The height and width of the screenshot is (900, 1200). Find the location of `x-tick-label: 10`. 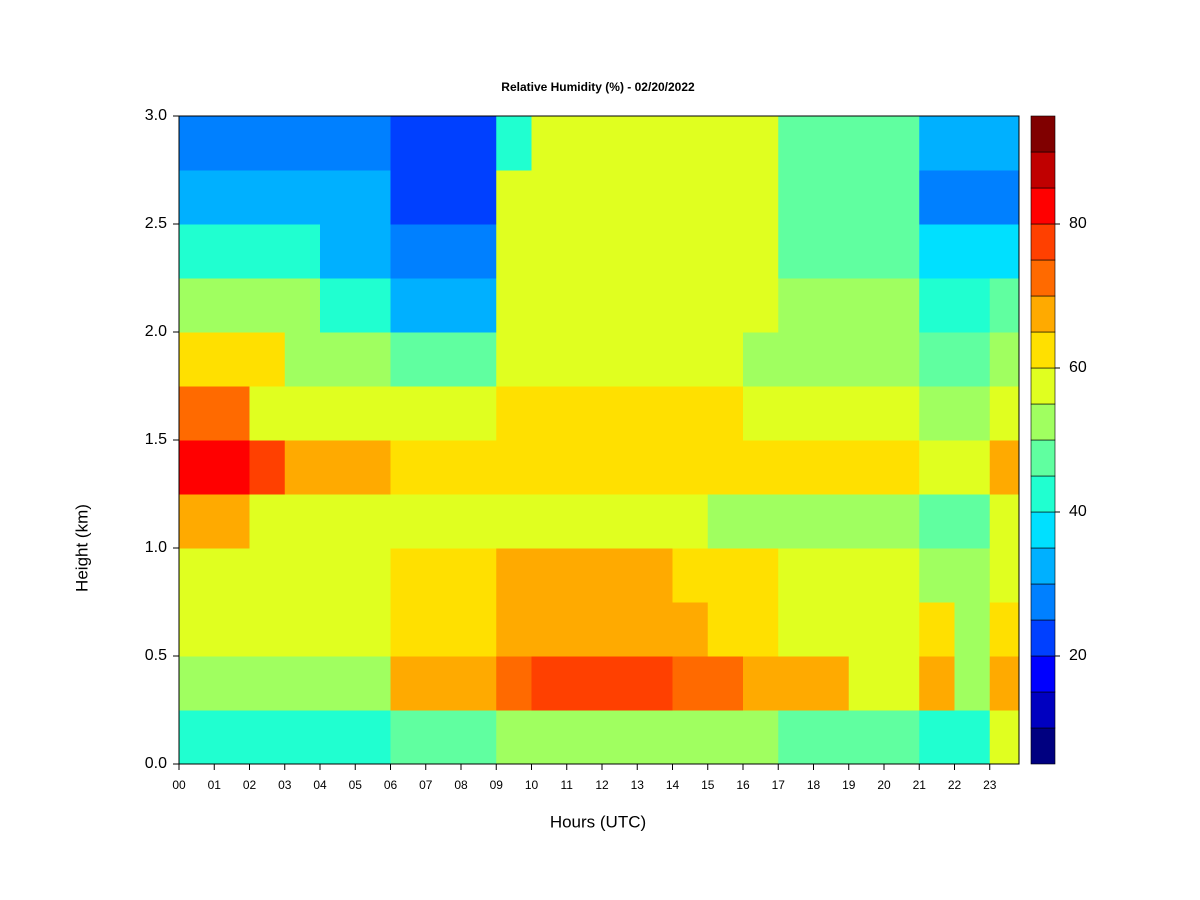

x-tick-label: 10 is located at coordinates (532, 785).